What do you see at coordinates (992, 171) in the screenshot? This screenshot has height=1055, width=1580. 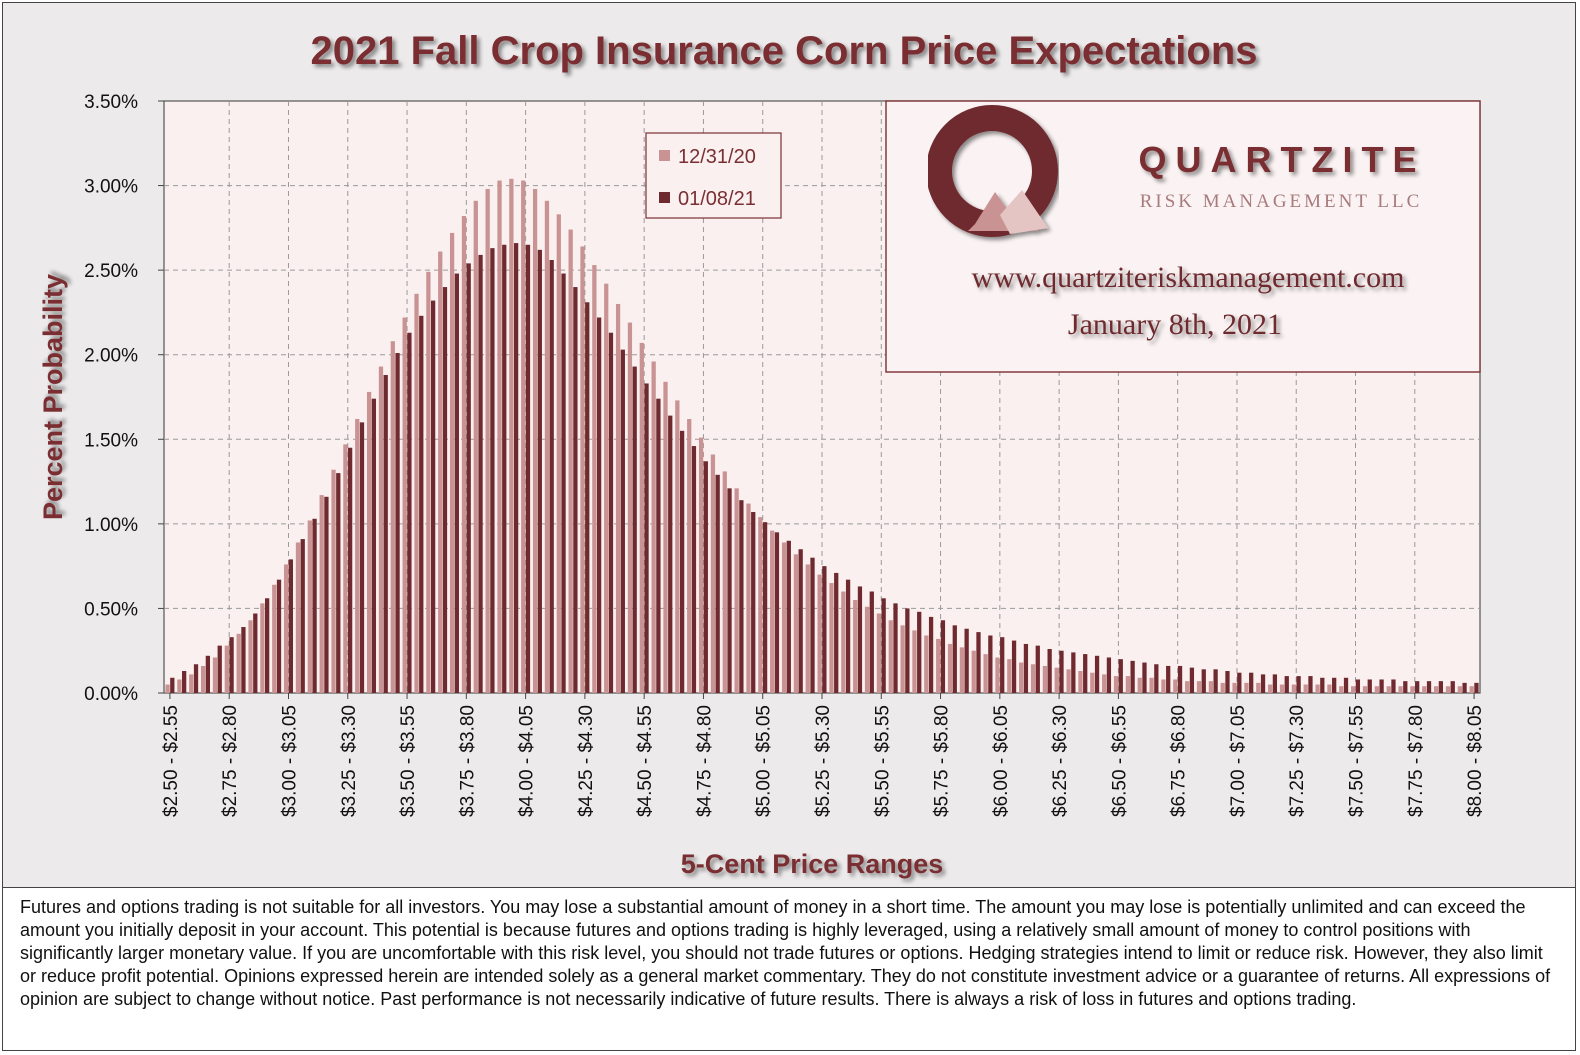 I see `quartzite-q-logo-icon` at bounding box center [992, 171].